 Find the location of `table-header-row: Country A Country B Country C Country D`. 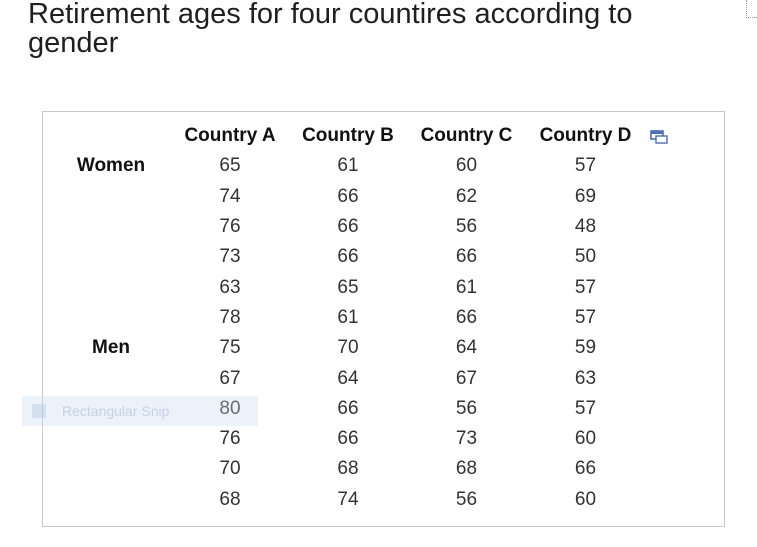

table-header-row: Country A Country B Country C Country D is located at coordinates (348, 136).